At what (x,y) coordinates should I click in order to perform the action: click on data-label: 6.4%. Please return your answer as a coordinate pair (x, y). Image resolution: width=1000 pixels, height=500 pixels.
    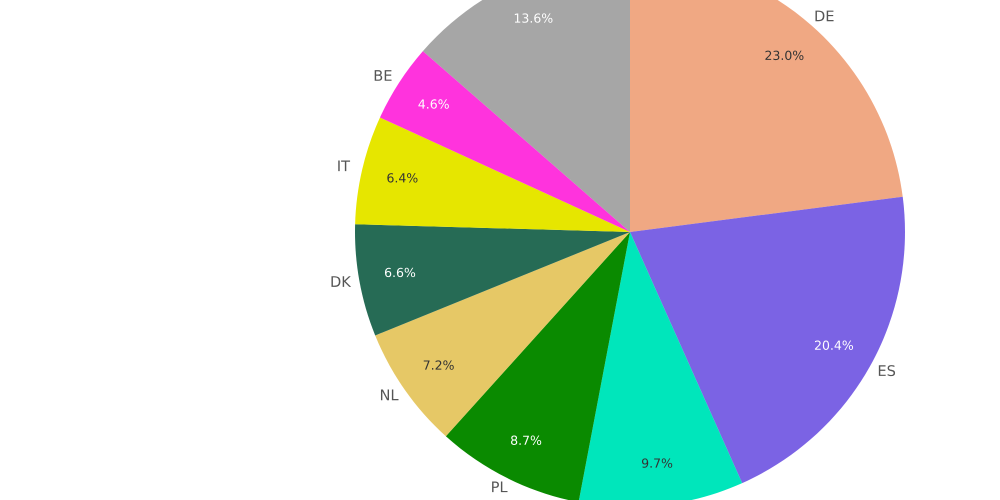
    Looking at the image, I should click on (402, 178).